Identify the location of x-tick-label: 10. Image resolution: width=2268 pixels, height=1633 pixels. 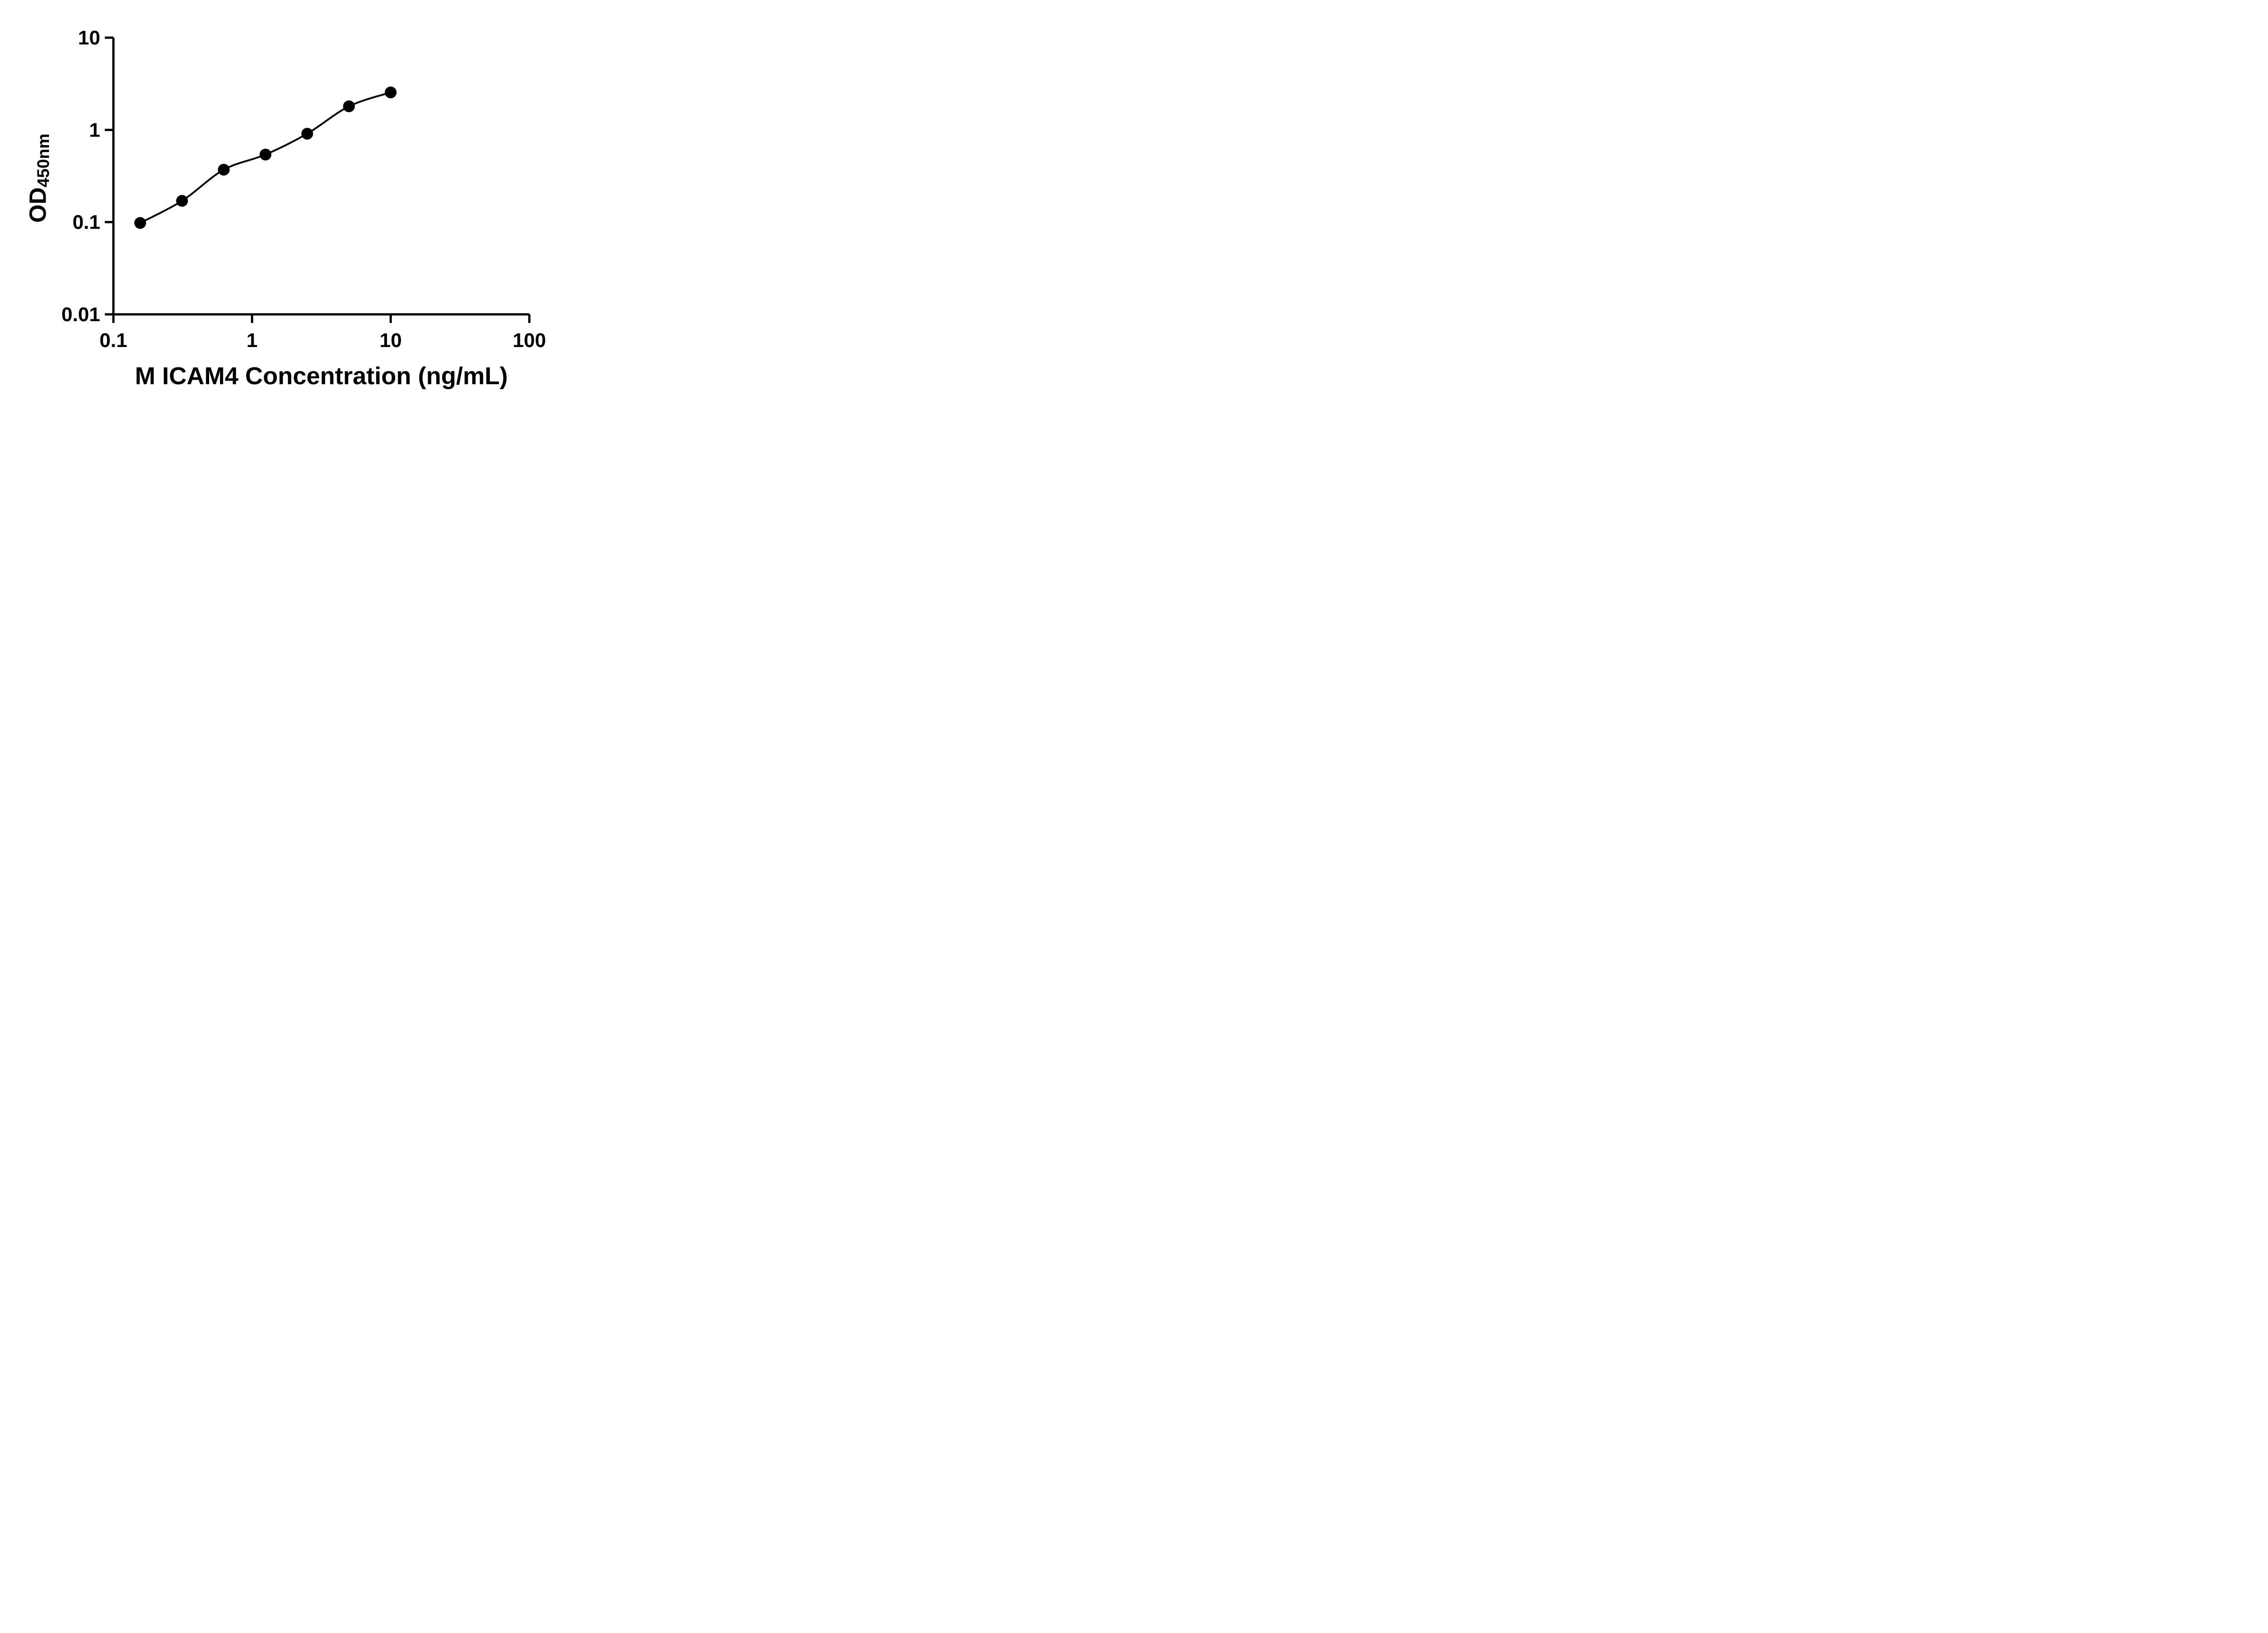
(391, 340).